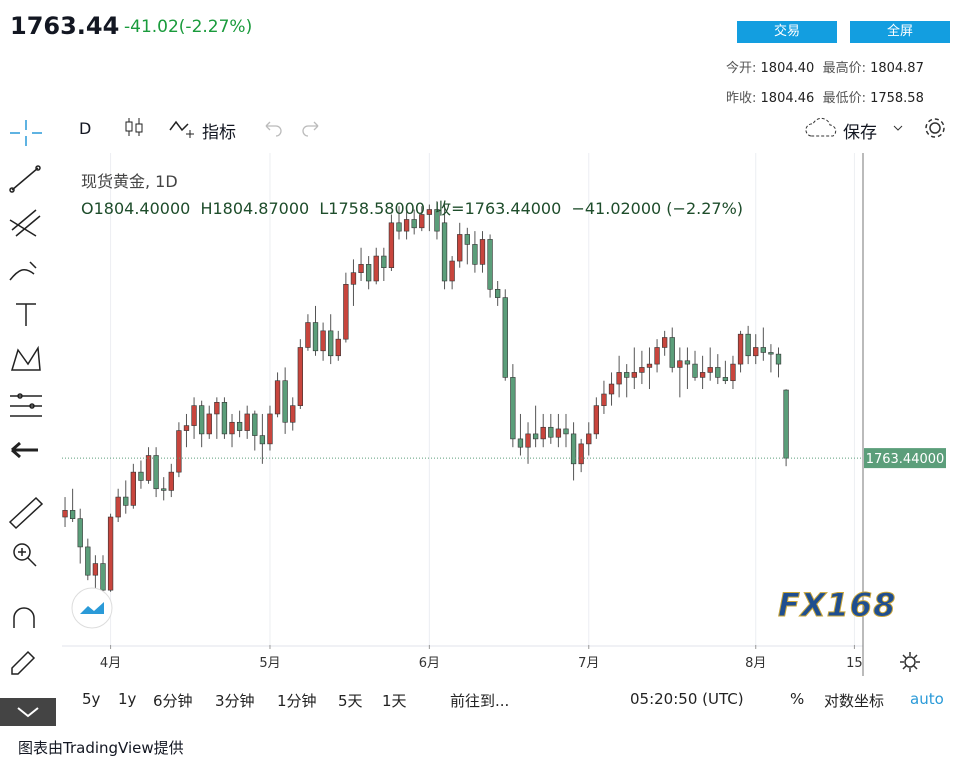 The image size is (963, 761). What do you see at coordinates (297, 701) in the screenshot?
I see `range: 1分钟` at bounding box center [297, 701].